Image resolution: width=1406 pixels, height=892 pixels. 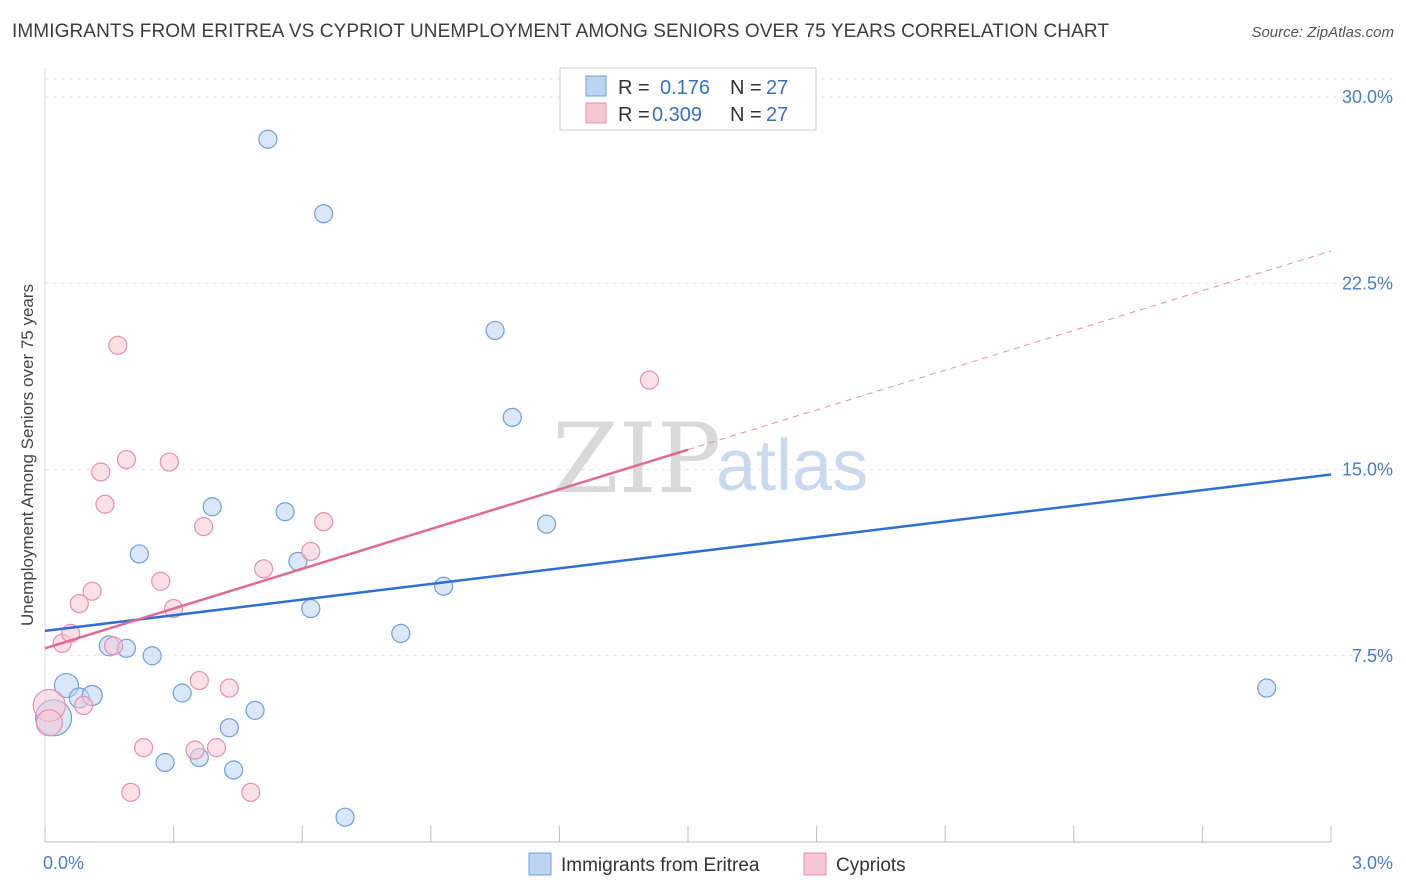 What do you see at coordinates (63, 863) in the screenshot?
I see `x-tick-label-0: 0.0%` at bounding box center [63, 863].